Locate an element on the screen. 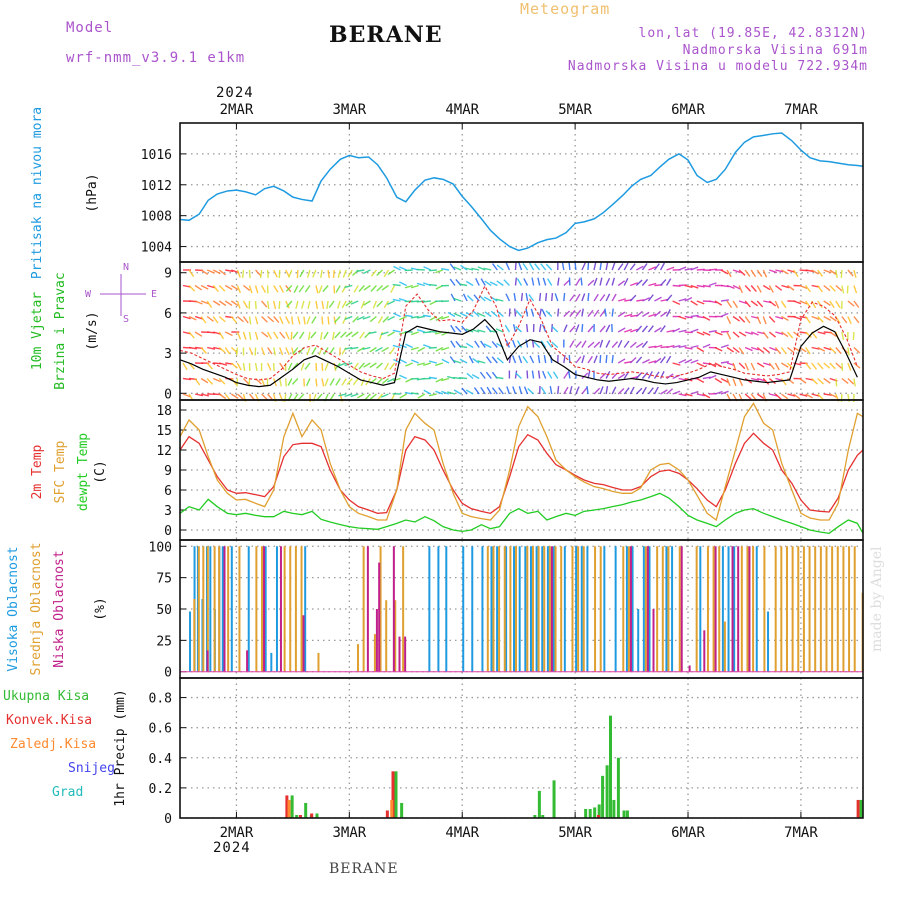  temp-sfc-line is located at coordinates (521, 462).